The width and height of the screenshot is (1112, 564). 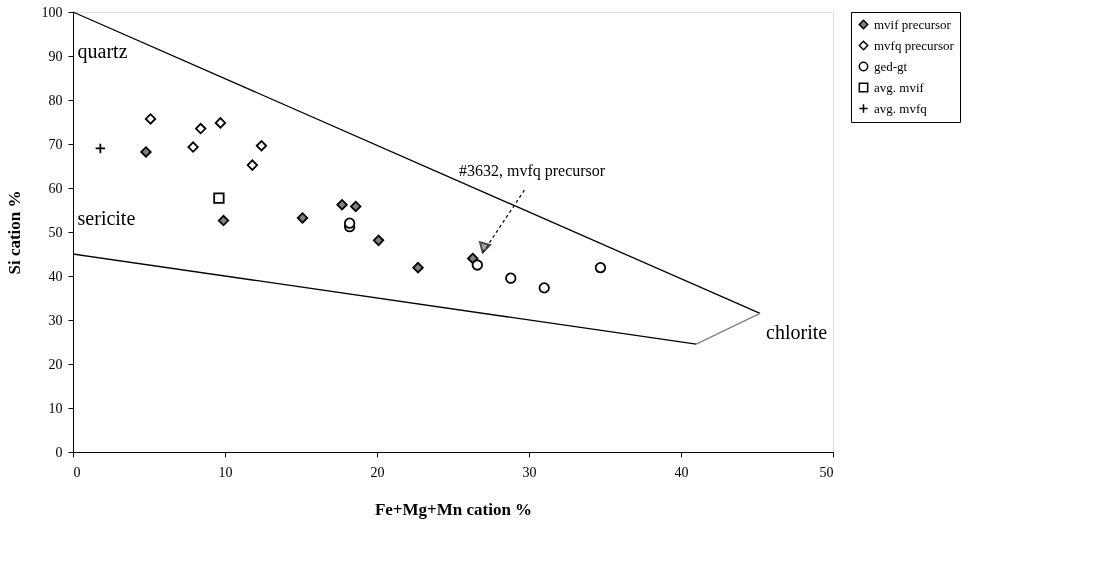 What do you see at coordinates (106, 217) in the screenshot?
I see `annotation: sericite` at bounding box center [106, 217].